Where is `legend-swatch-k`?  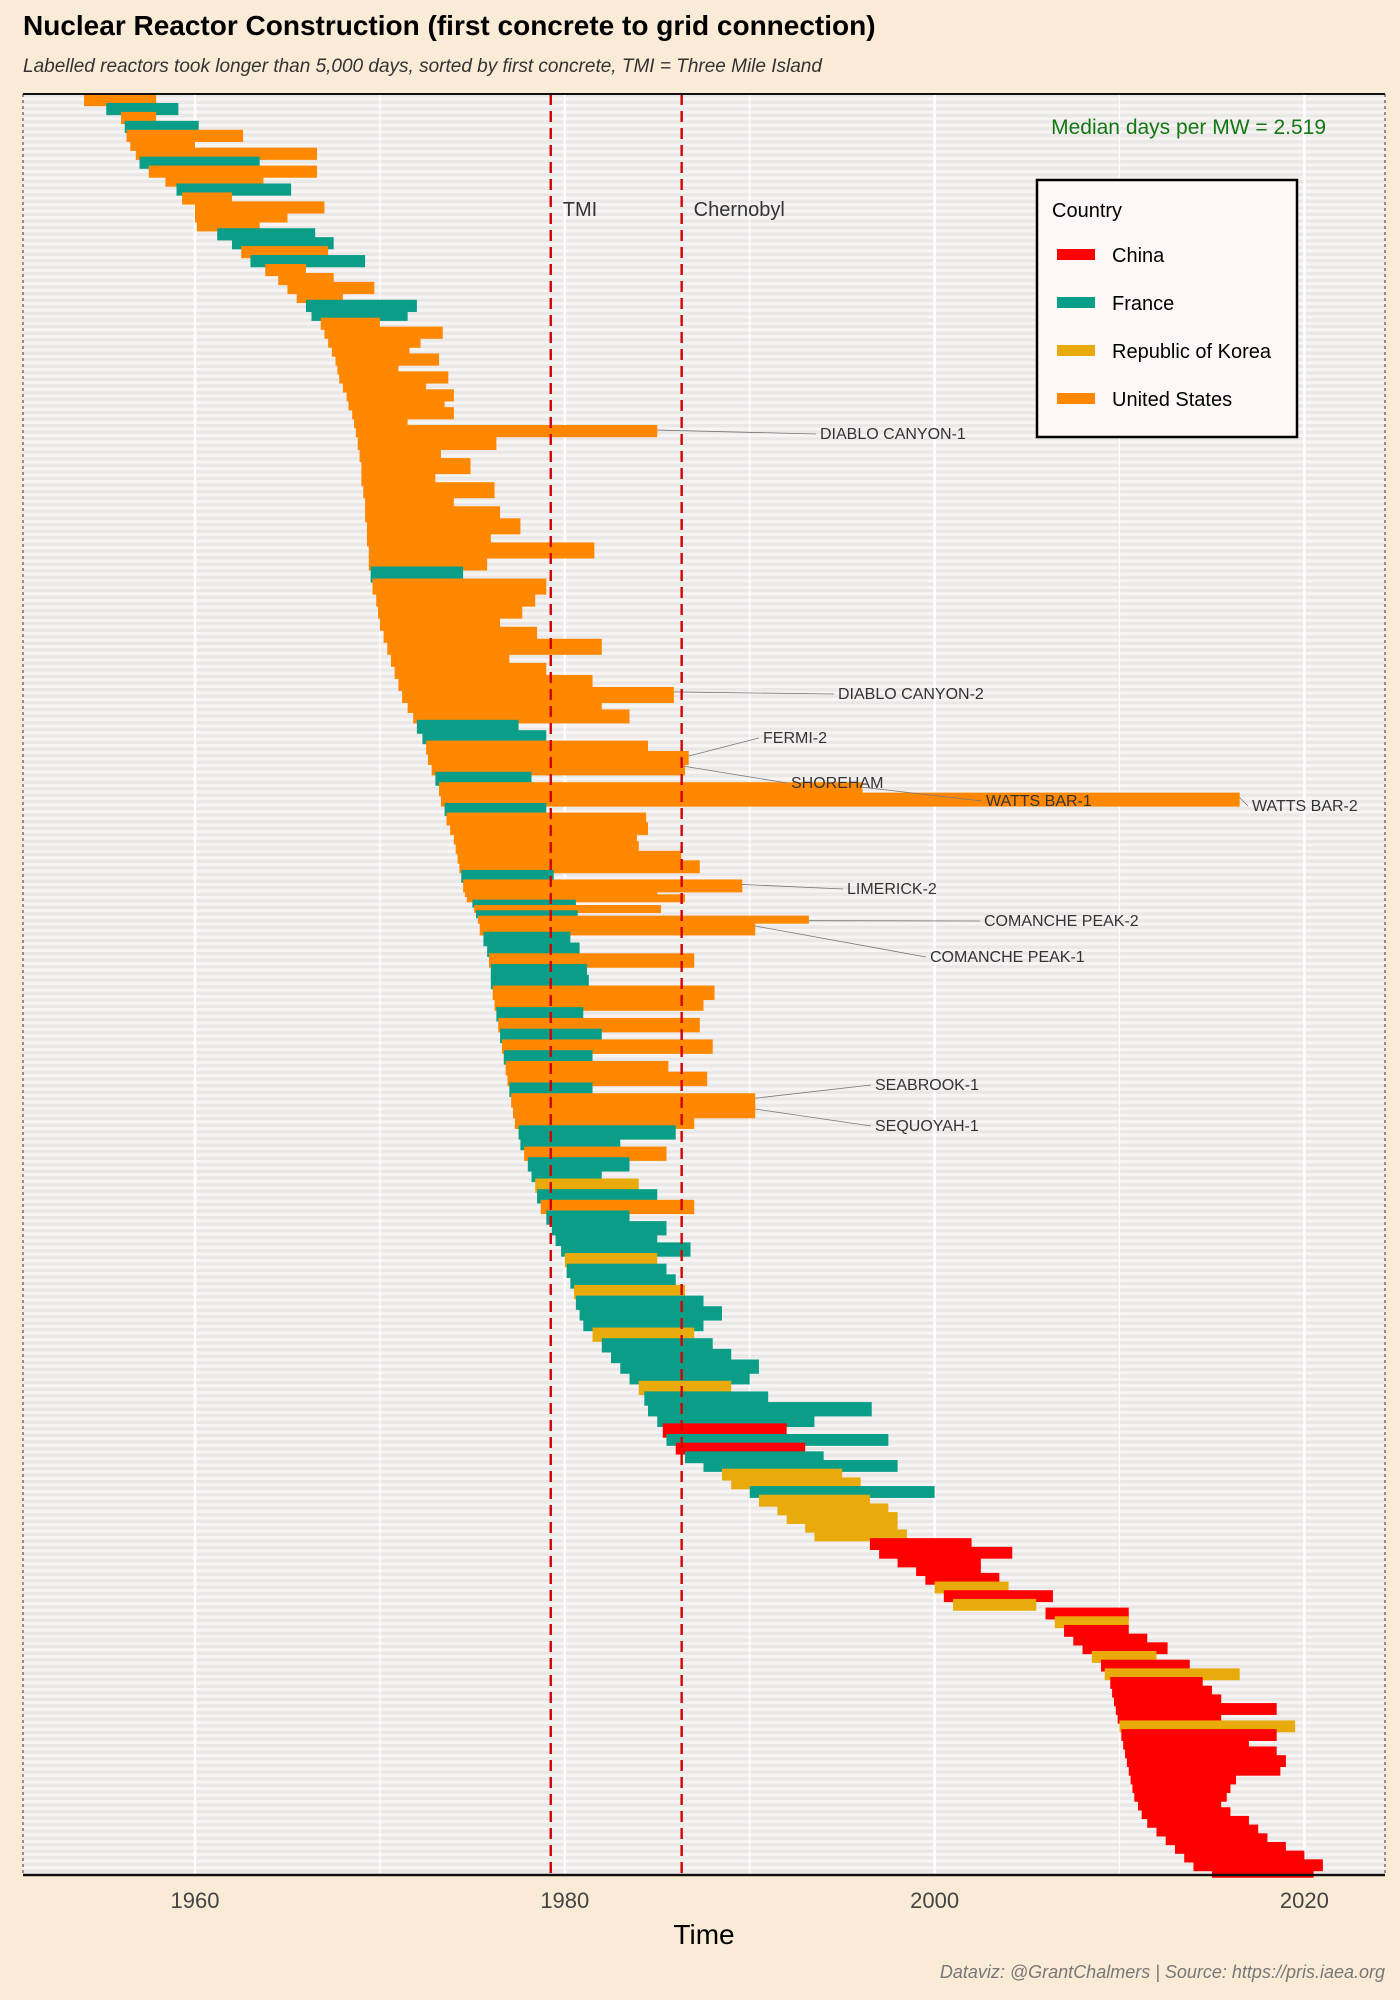 legend-swatch-k is located at coordinates (1076, 350).